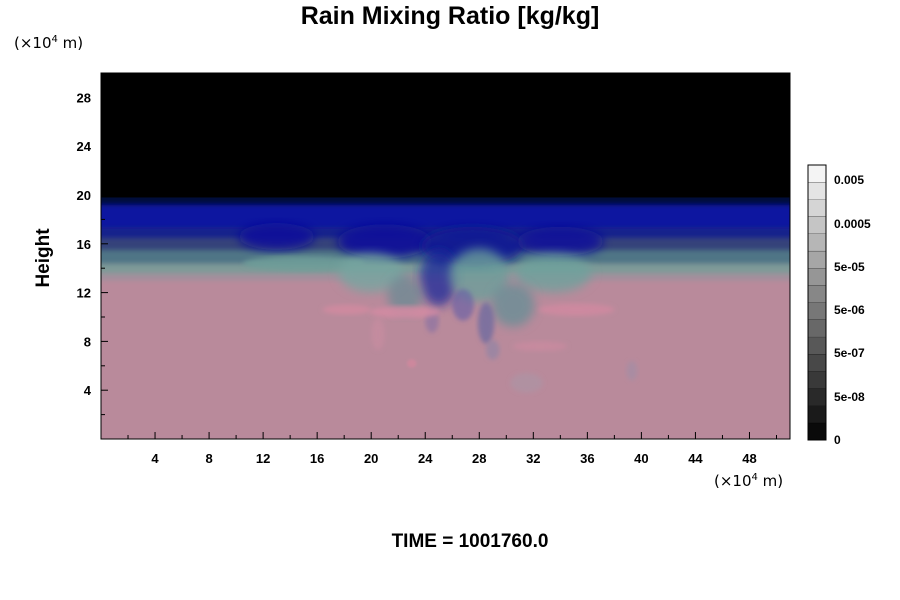 This screenshot has width=900, height=600. Describe the element at coordinates (749, 458) in the screenshot. I see `x-tick-label: 48` at that location.